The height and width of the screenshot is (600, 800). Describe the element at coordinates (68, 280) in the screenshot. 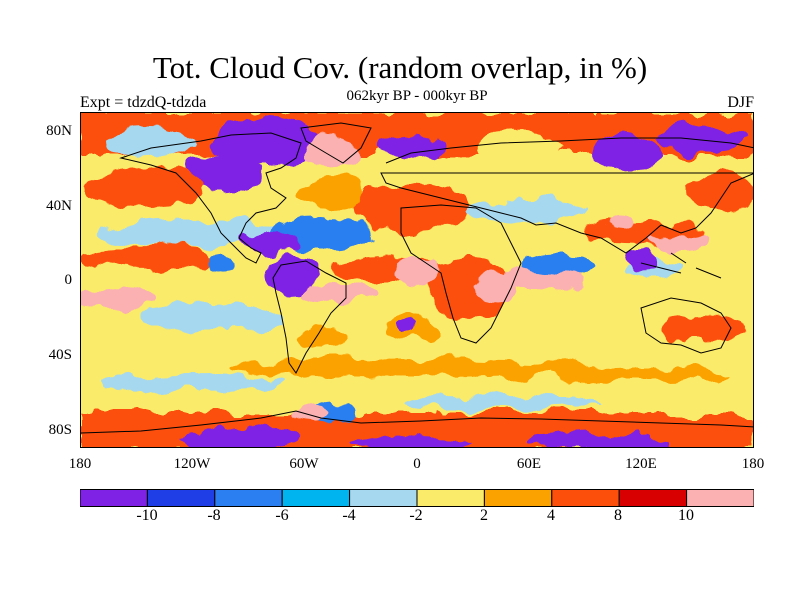

I see `lat-label-0: 0` at that location.